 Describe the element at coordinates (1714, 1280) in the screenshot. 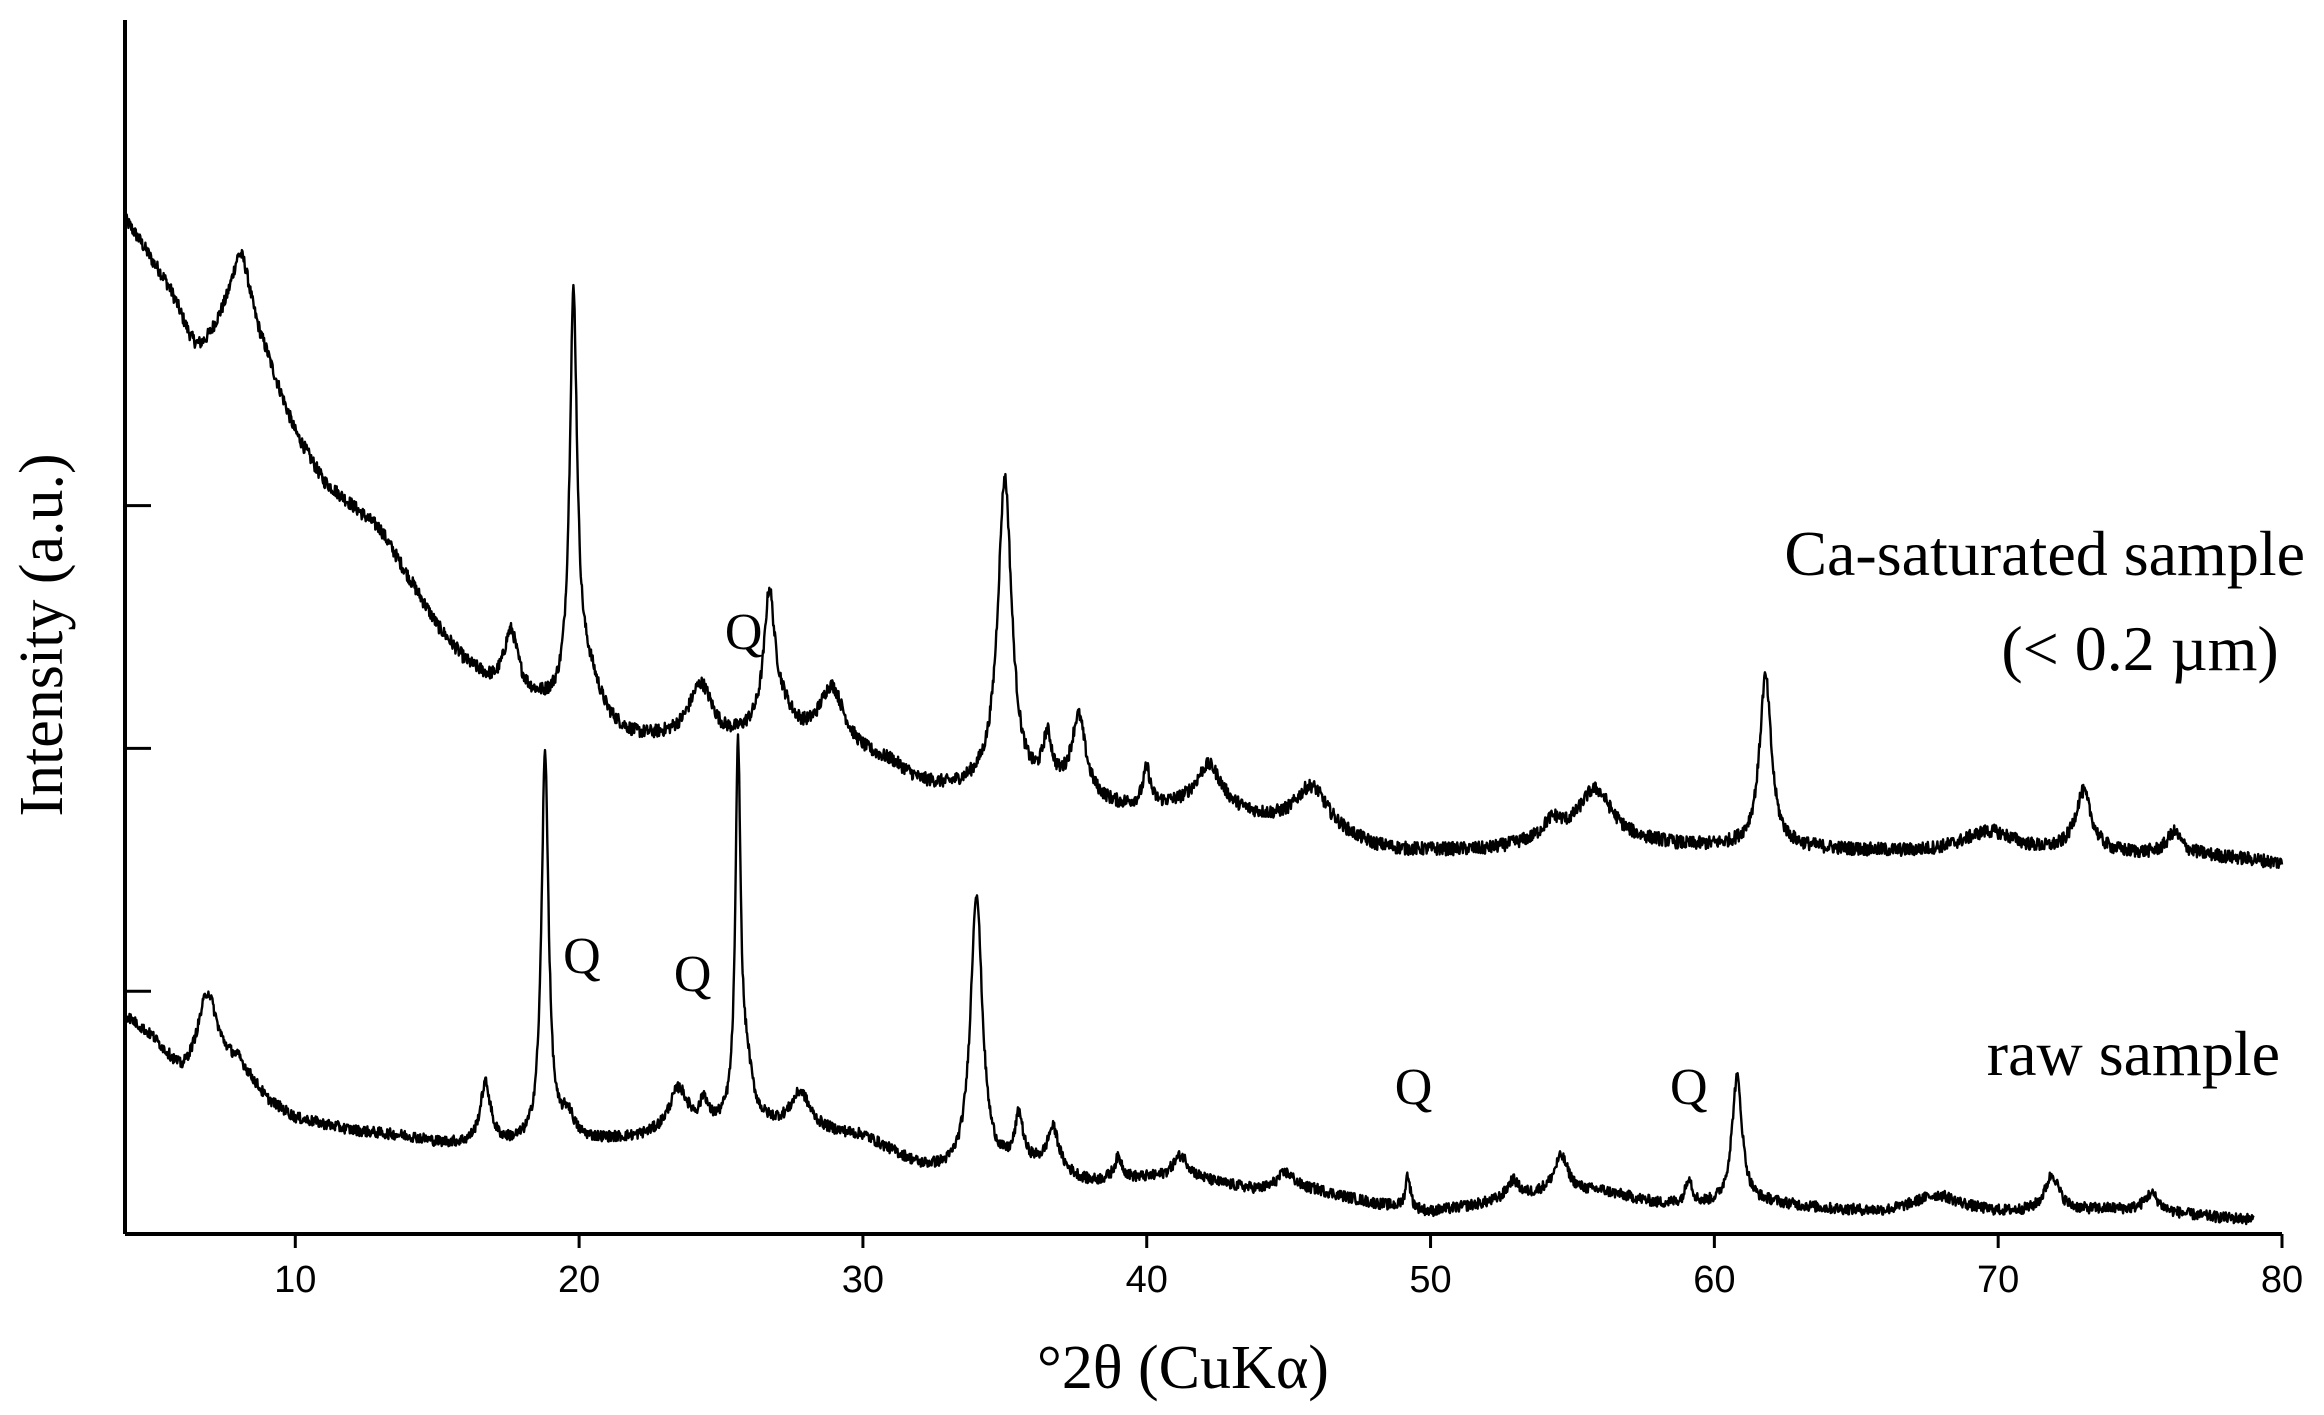

I see `x-tick-label: 60` at that location.